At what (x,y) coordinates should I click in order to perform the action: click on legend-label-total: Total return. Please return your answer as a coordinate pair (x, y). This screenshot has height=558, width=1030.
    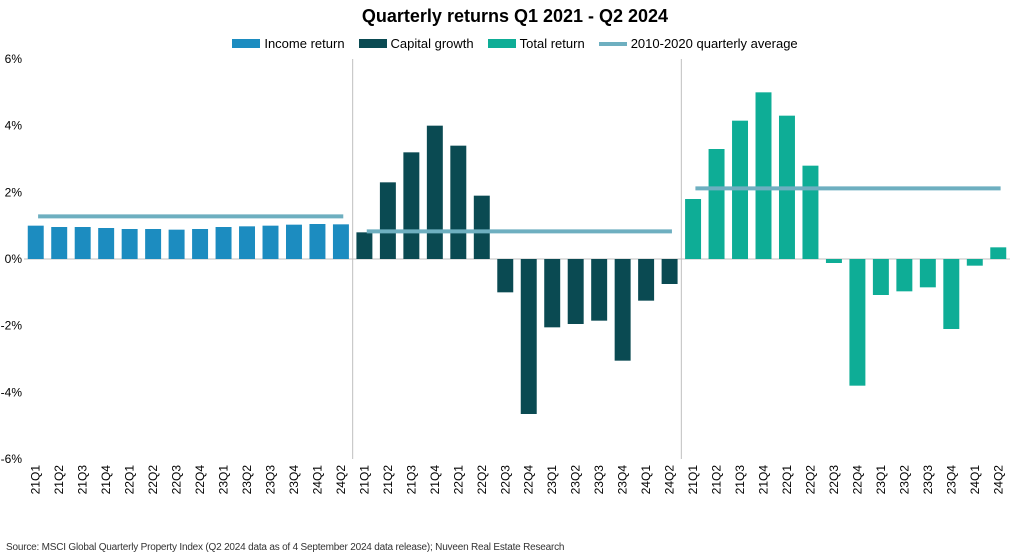
    Looking at the image, I should click on (552, 43).